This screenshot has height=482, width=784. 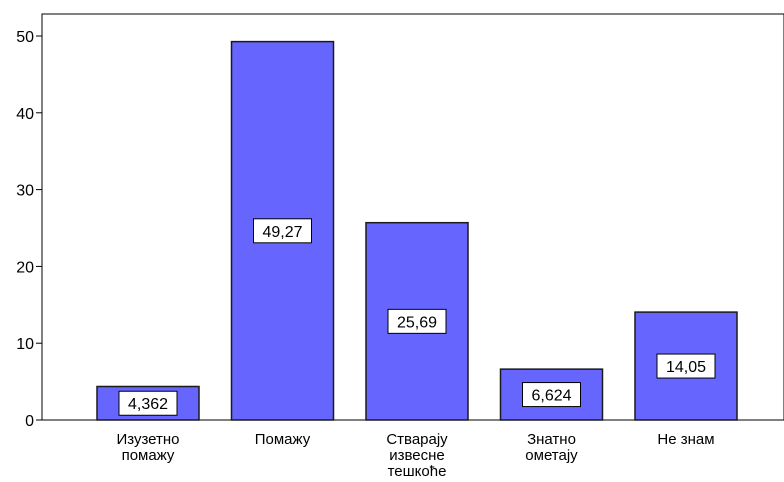 I want to click on data-label-text: 25,69, so click(x=417, y=322).